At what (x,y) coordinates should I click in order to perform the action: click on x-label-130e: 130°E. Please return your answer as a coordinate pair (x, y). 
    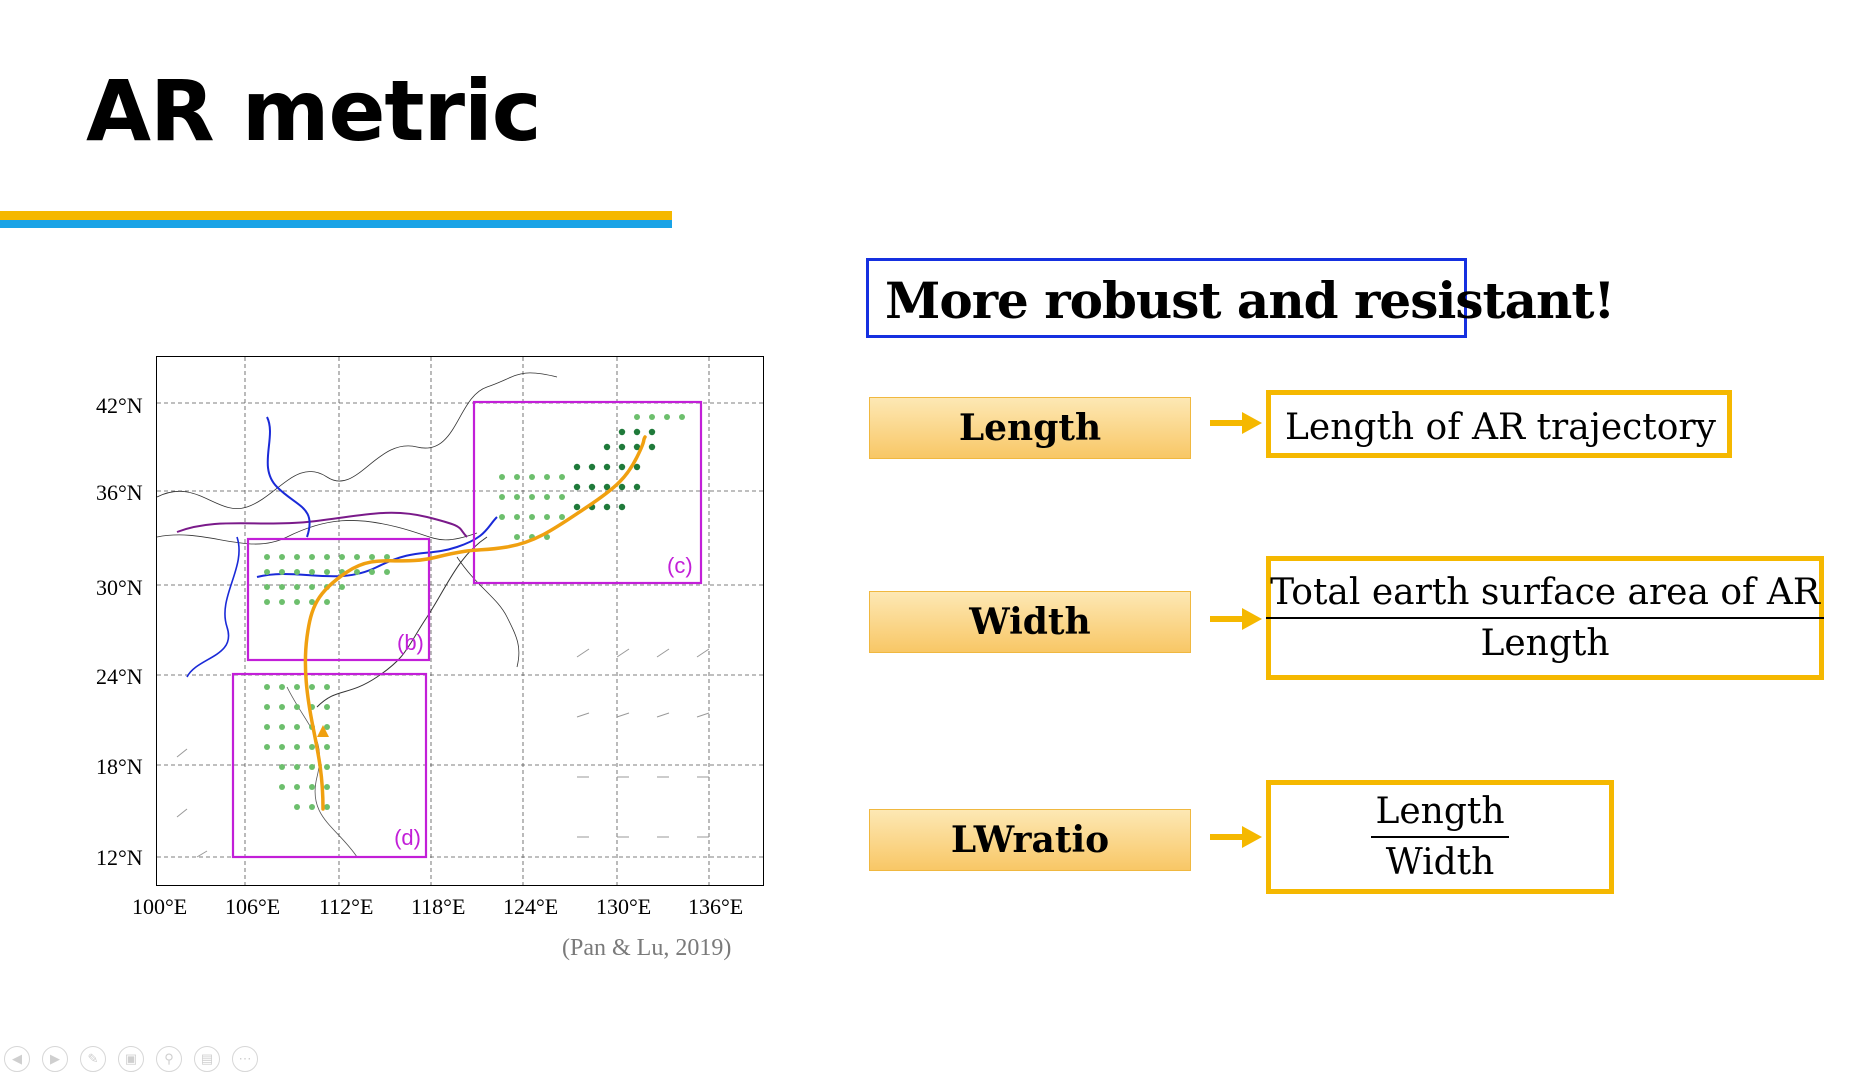
    Looking at the image, I should click on (624, 906).